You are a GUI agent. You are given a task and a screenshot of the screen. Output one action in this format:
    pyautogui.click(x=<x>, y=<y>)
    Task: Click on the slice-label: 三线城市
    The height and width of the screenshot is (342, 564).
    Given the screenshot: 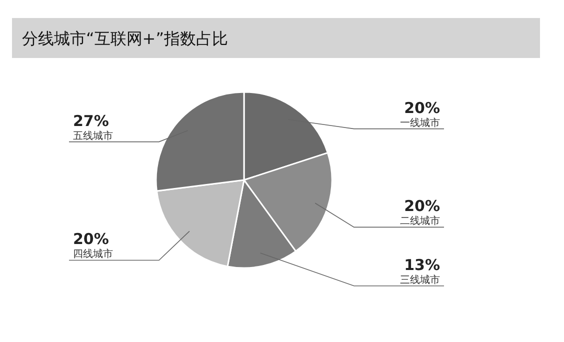 What is the action you would take?
    pyautogui.click(x=420, y=280)
    